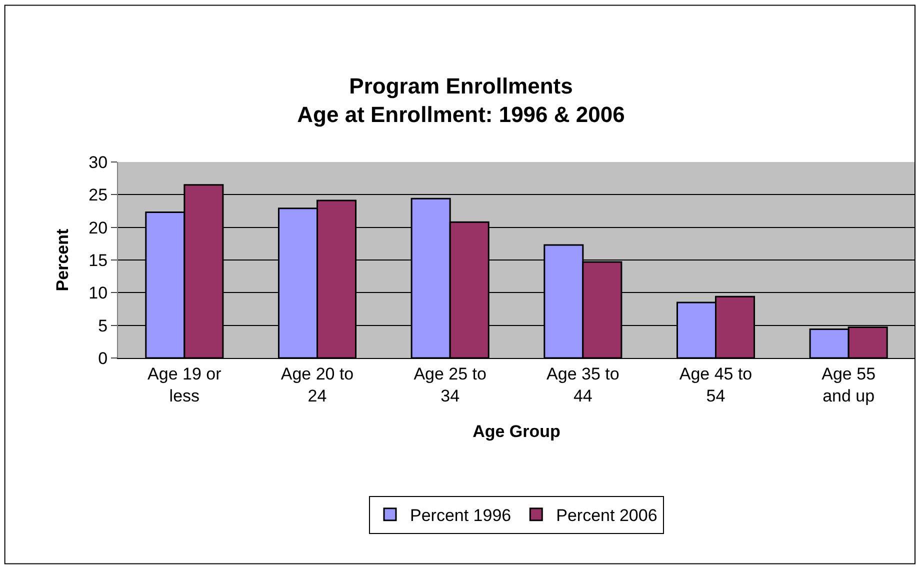 The image size is (922, 567). What do you see at coordinates (450, 385) in the screenshot?
I see `x-tick-label: Age 25 to 34` at bounding box center [450, 385].